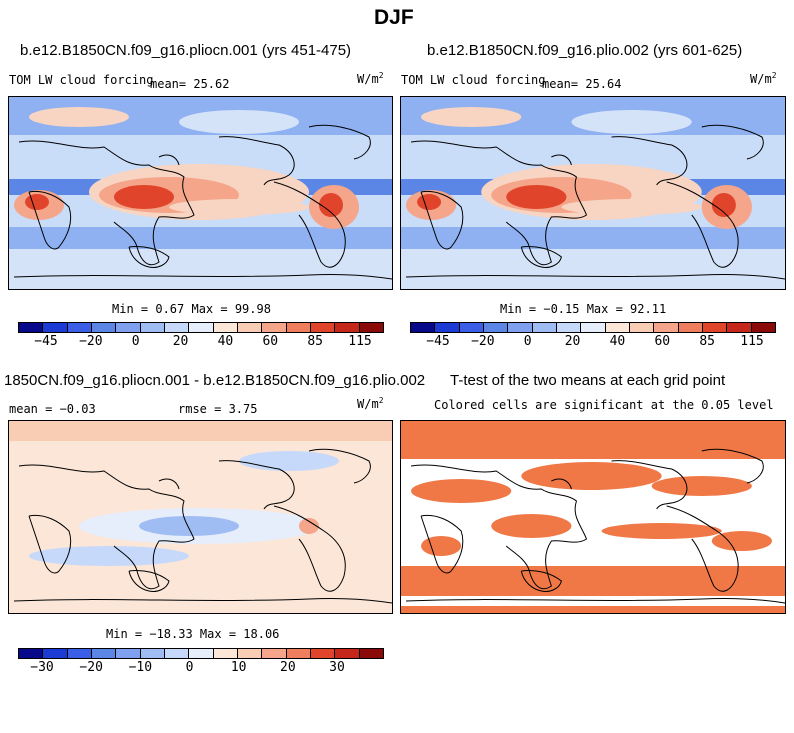  Describe the element at coordinates (193, 634) in the screenshot. I see `panel3-minmax: Min = −18.33 Max = 18.06` at that location.